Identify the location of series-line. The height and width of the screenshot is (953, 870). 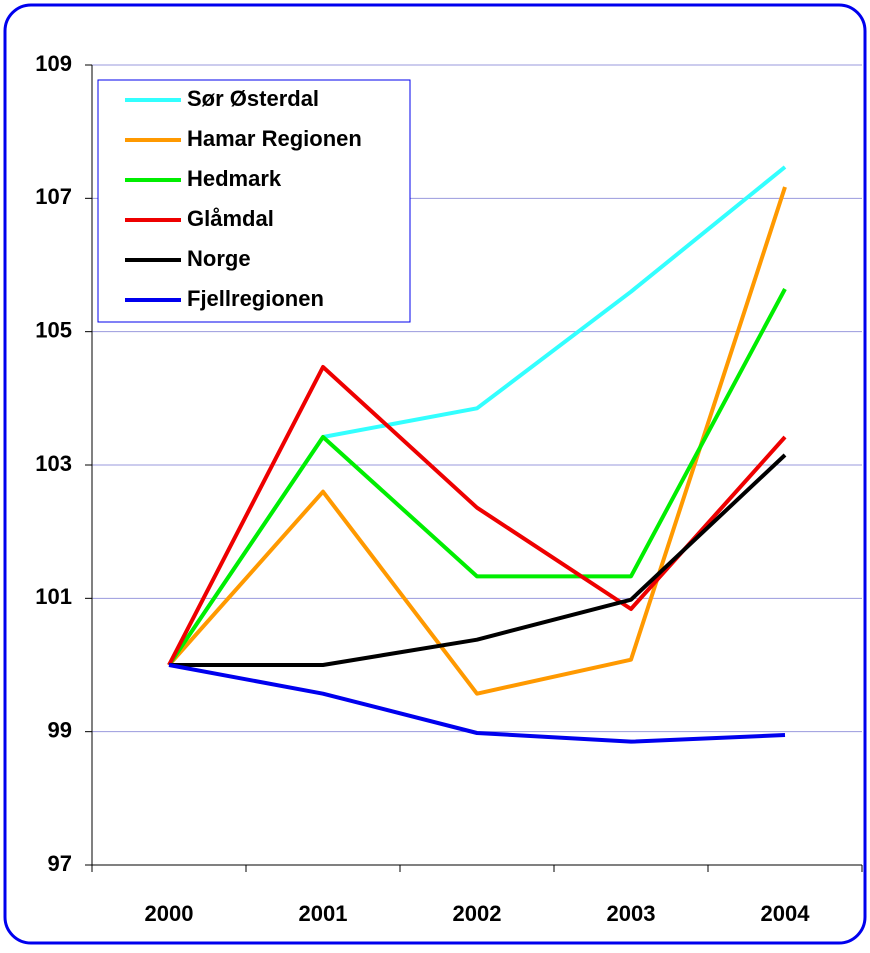
(477, 703).